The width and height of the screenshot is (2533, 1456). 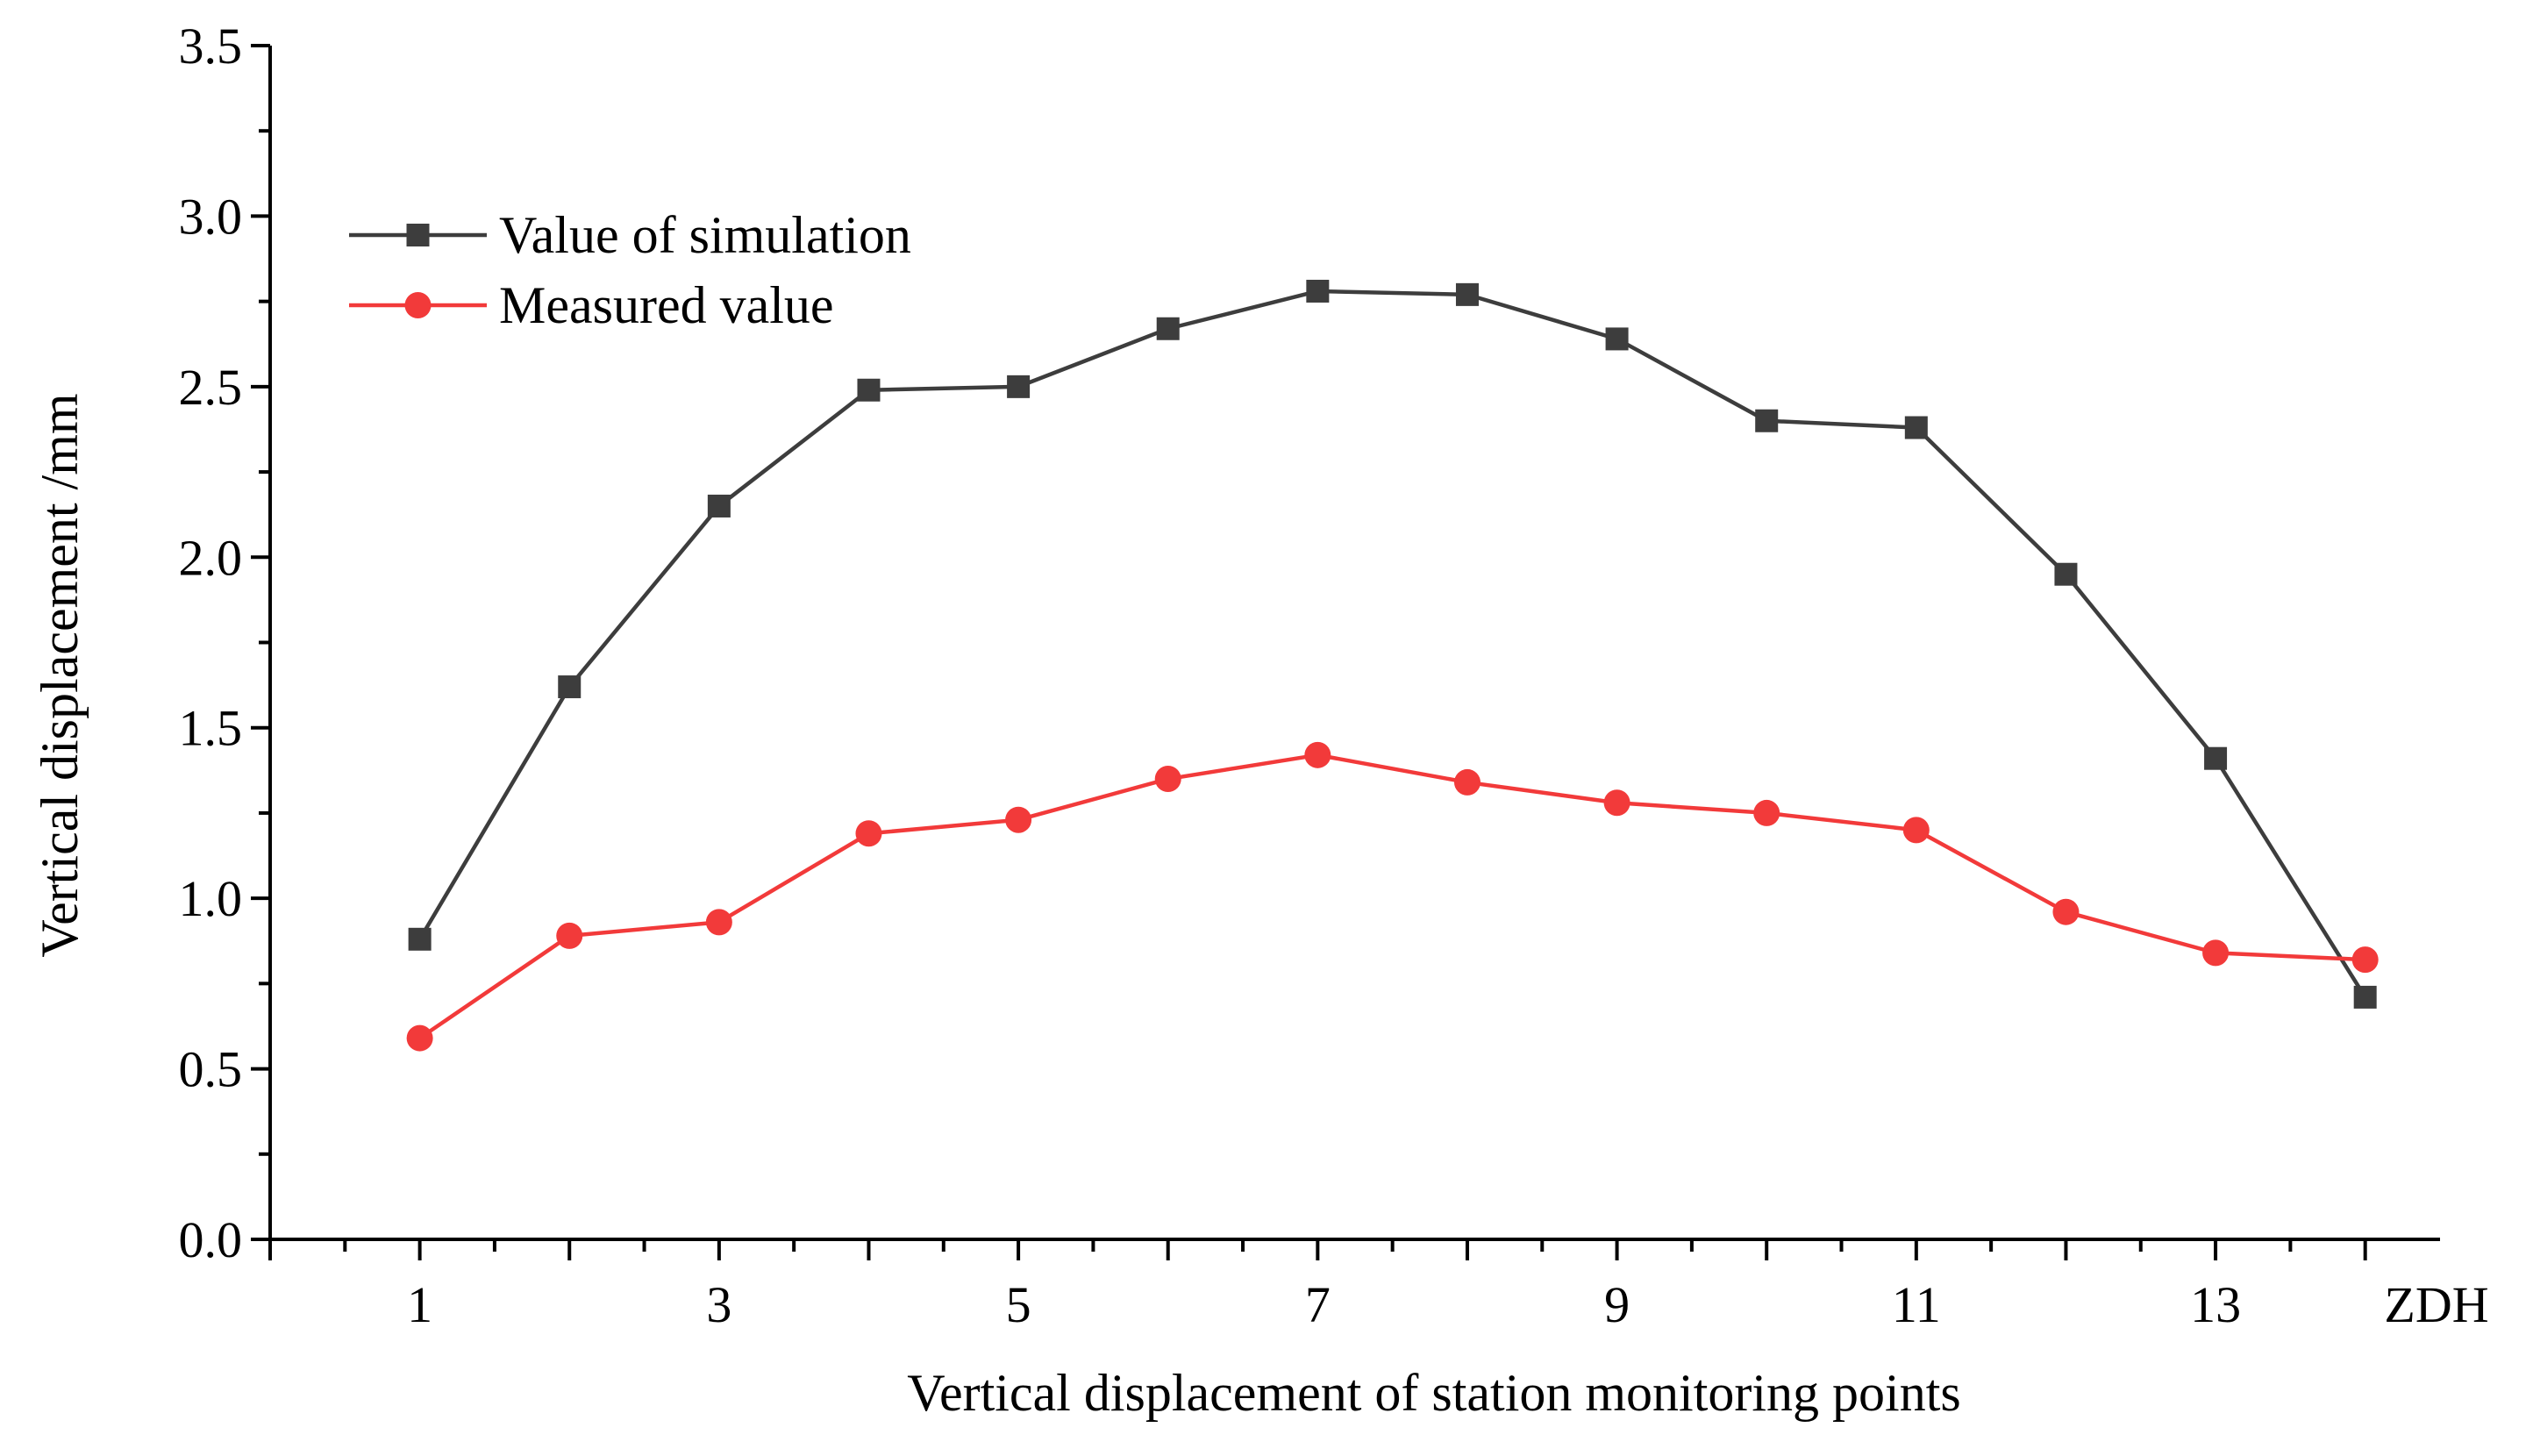 What do you see at coordinates (1019, 1304) in the screenshot?
I see `x-tick-label: 5` at bounding box center [1019, 1304].